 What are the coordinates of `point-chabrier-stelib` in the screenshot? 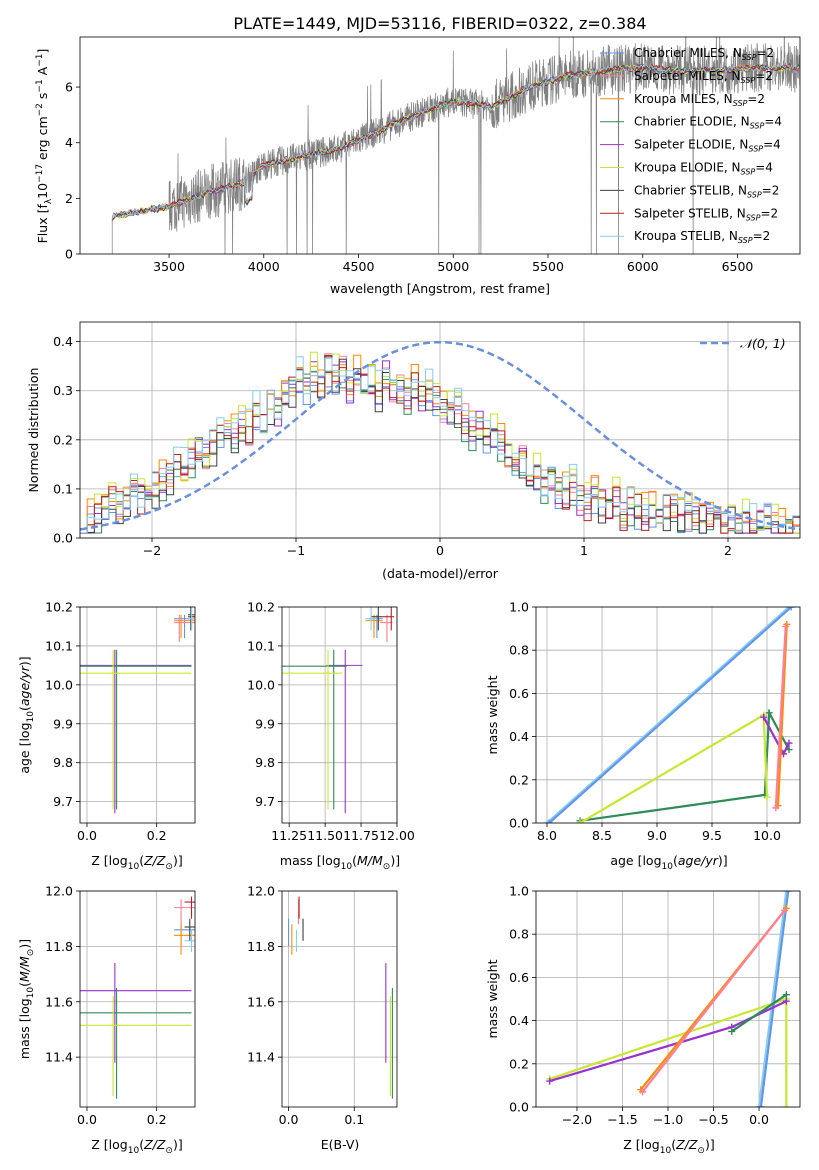 It's located at (377, 619).